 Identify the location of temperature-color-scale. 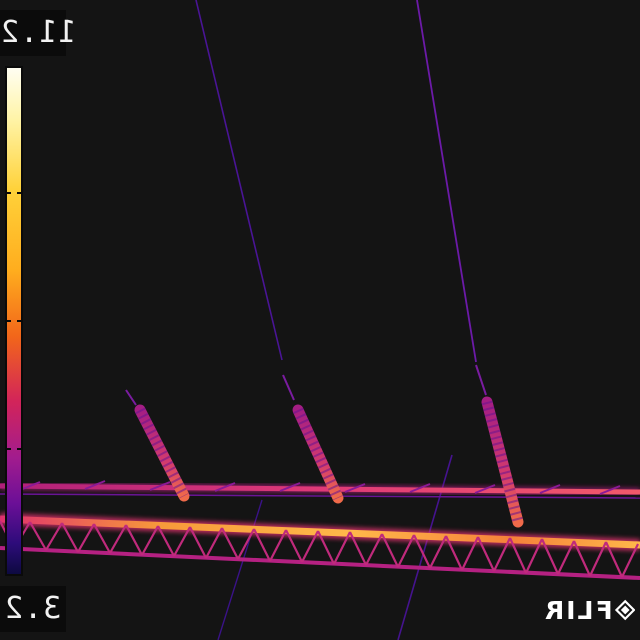
(14, 321).